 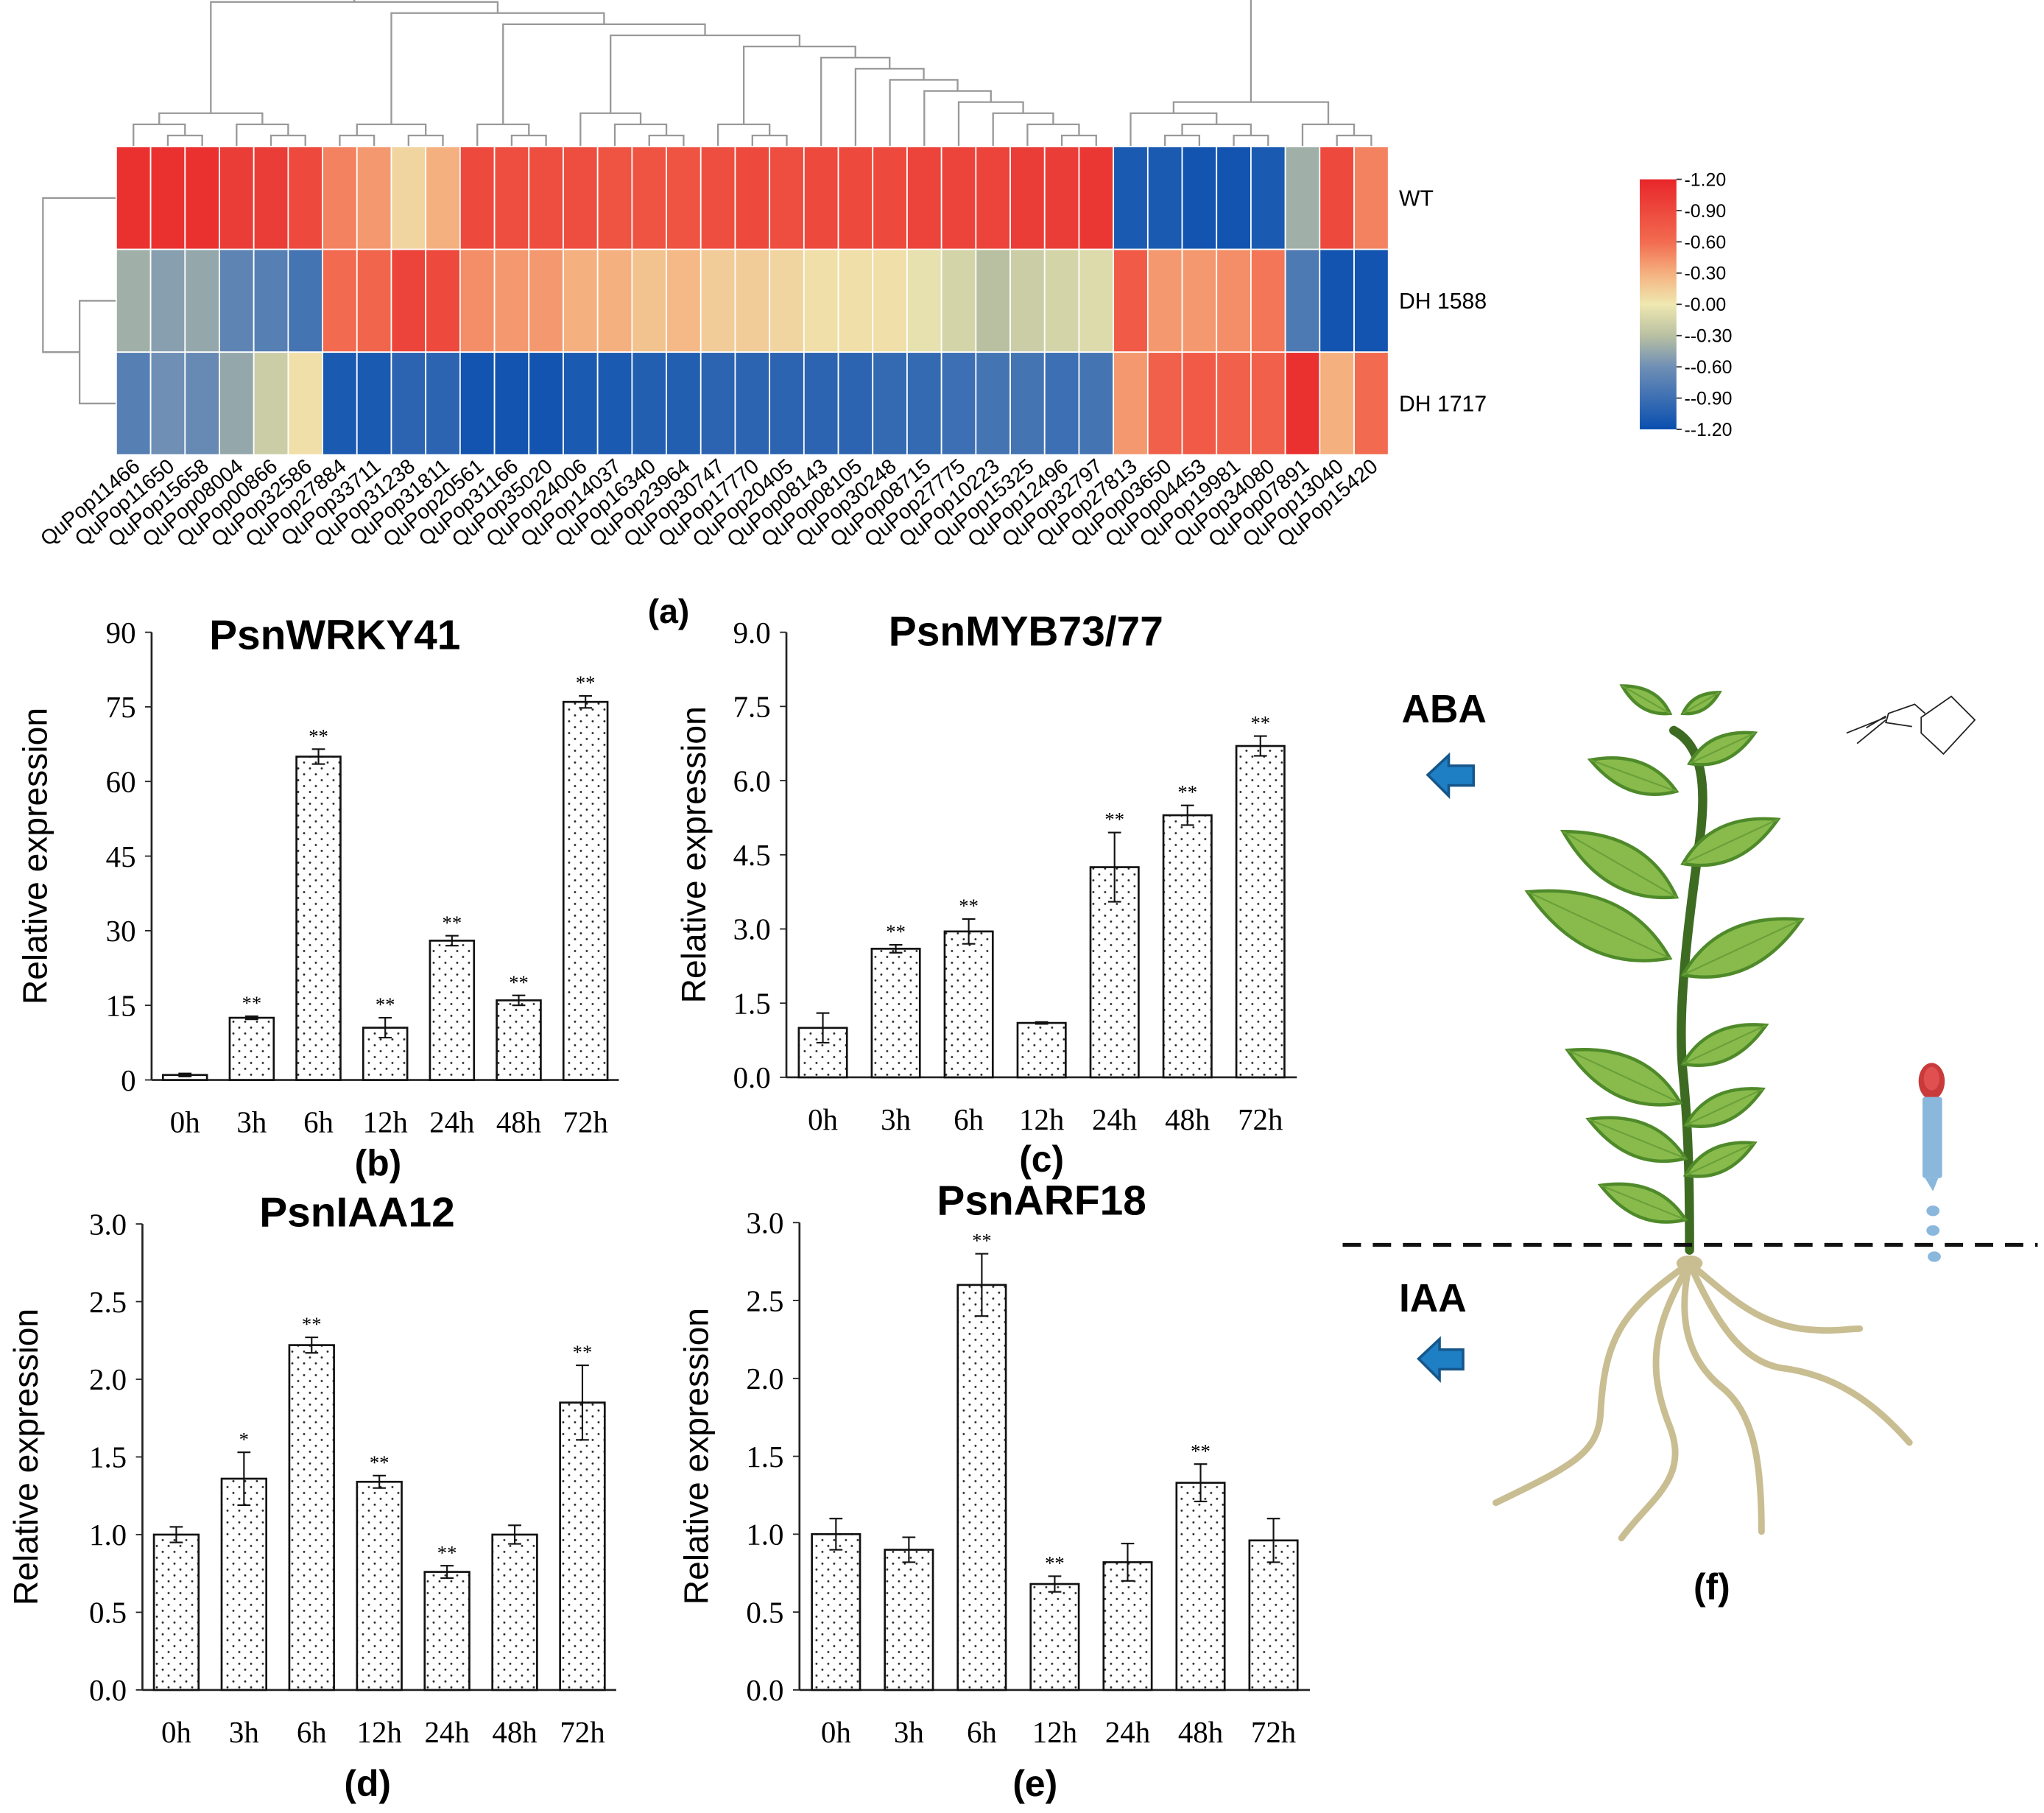 What do you see at coordinates (696, 1456) in the screenshot?
I see `y-axis-label: Relative expression` at bounding box center [696, 1456].